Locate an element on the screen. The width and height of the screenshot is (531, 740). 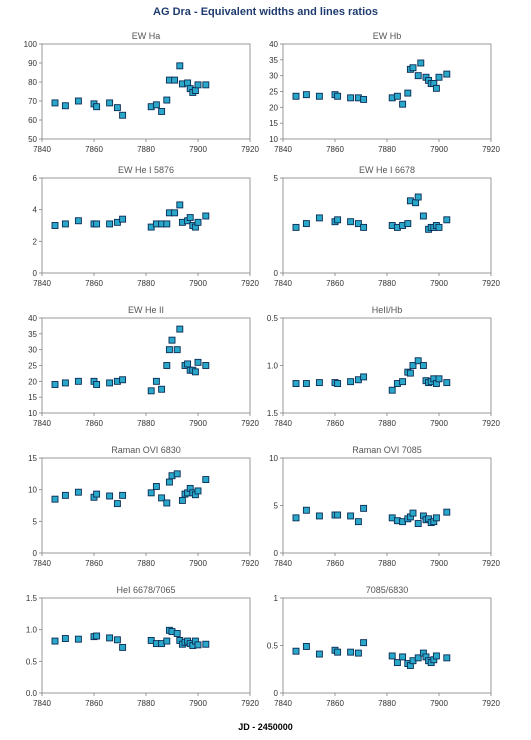
panel-10-frame is located at coordinates (387, 645).